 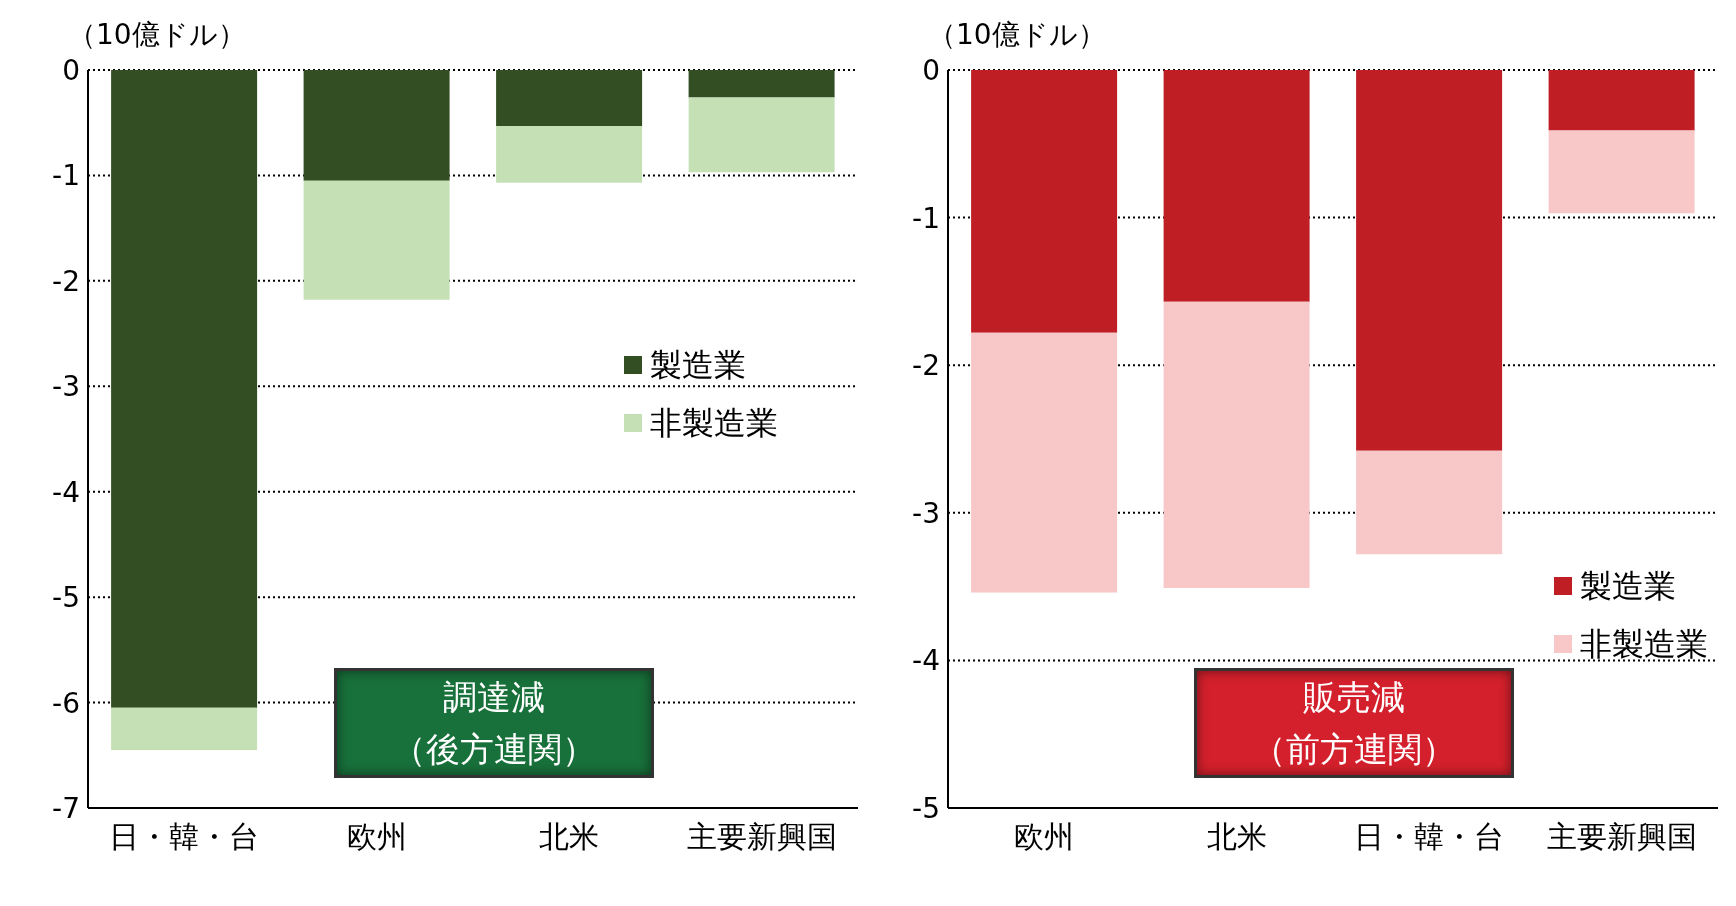 What do you see at coordinates (1354, 749) in the screenshot?
I see `annotation: （前方連関）` at bounding box center [1354, 749].